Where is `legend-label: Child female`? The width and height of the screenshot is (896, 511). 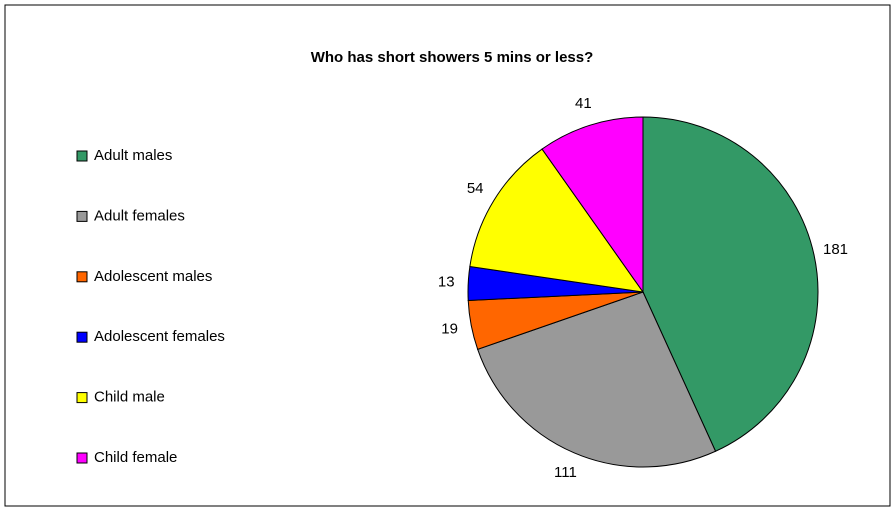
legend-label: Child female is located at coordinates (135, 457).